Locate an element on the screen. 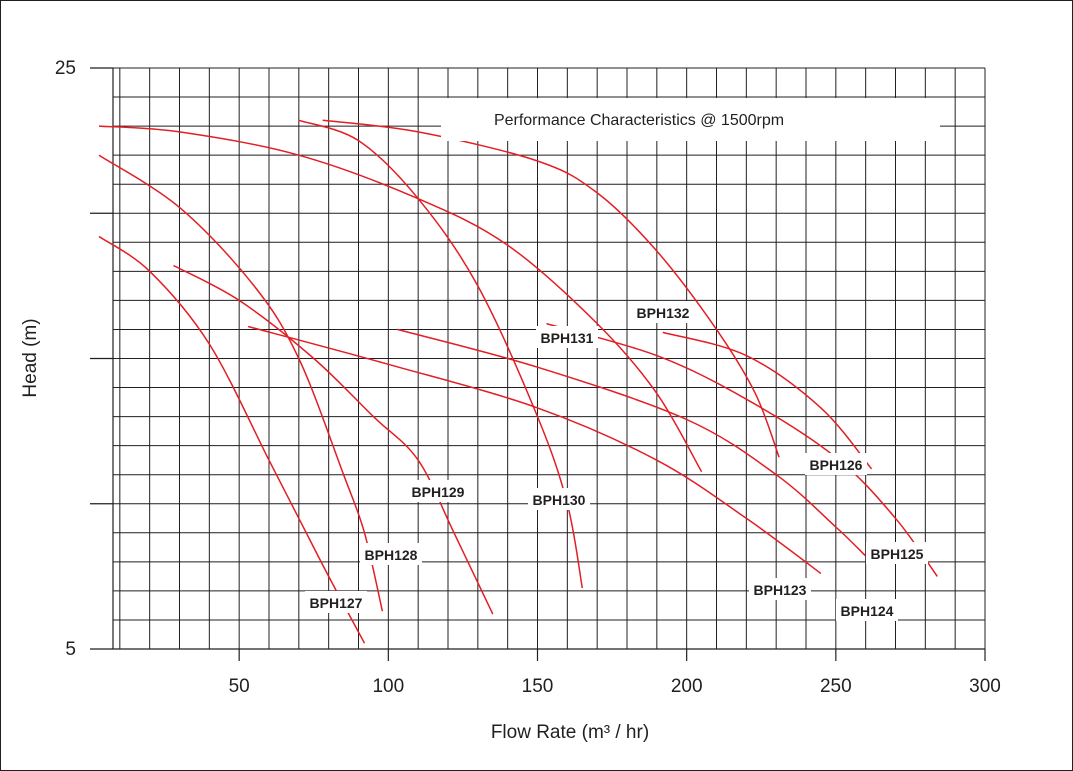  curve-label-bph126: BPH126 is located at coordinates (836, 465).